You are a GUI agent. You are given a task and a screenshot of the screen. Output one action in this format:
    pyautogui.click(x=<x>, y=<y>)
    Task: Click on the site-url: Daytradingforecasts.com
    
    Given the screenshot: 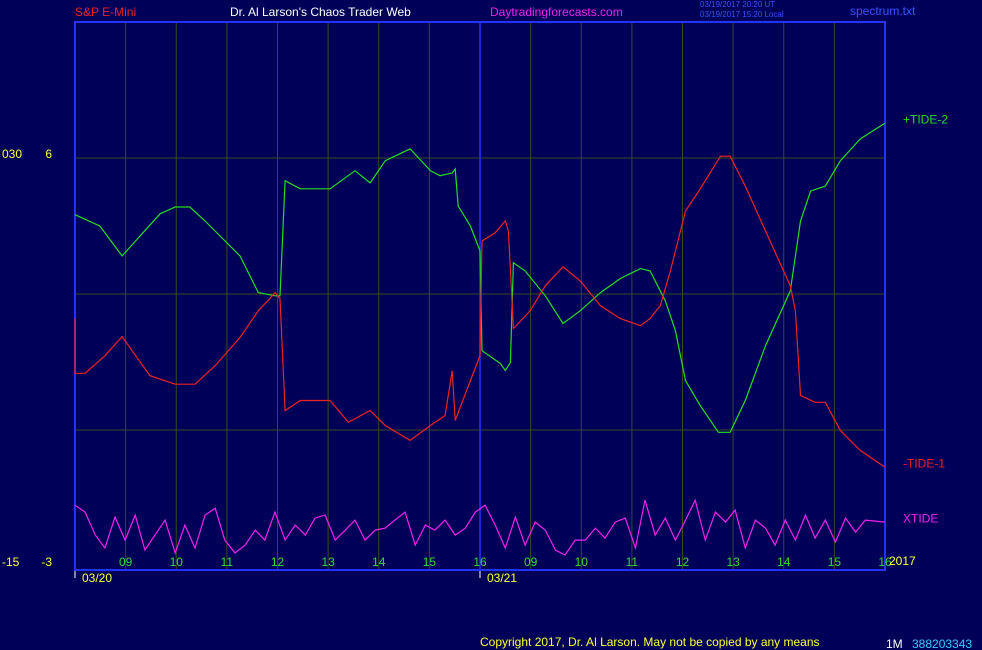 What is the action you would take?
    pyautogui.click(x=556, y=12)
    